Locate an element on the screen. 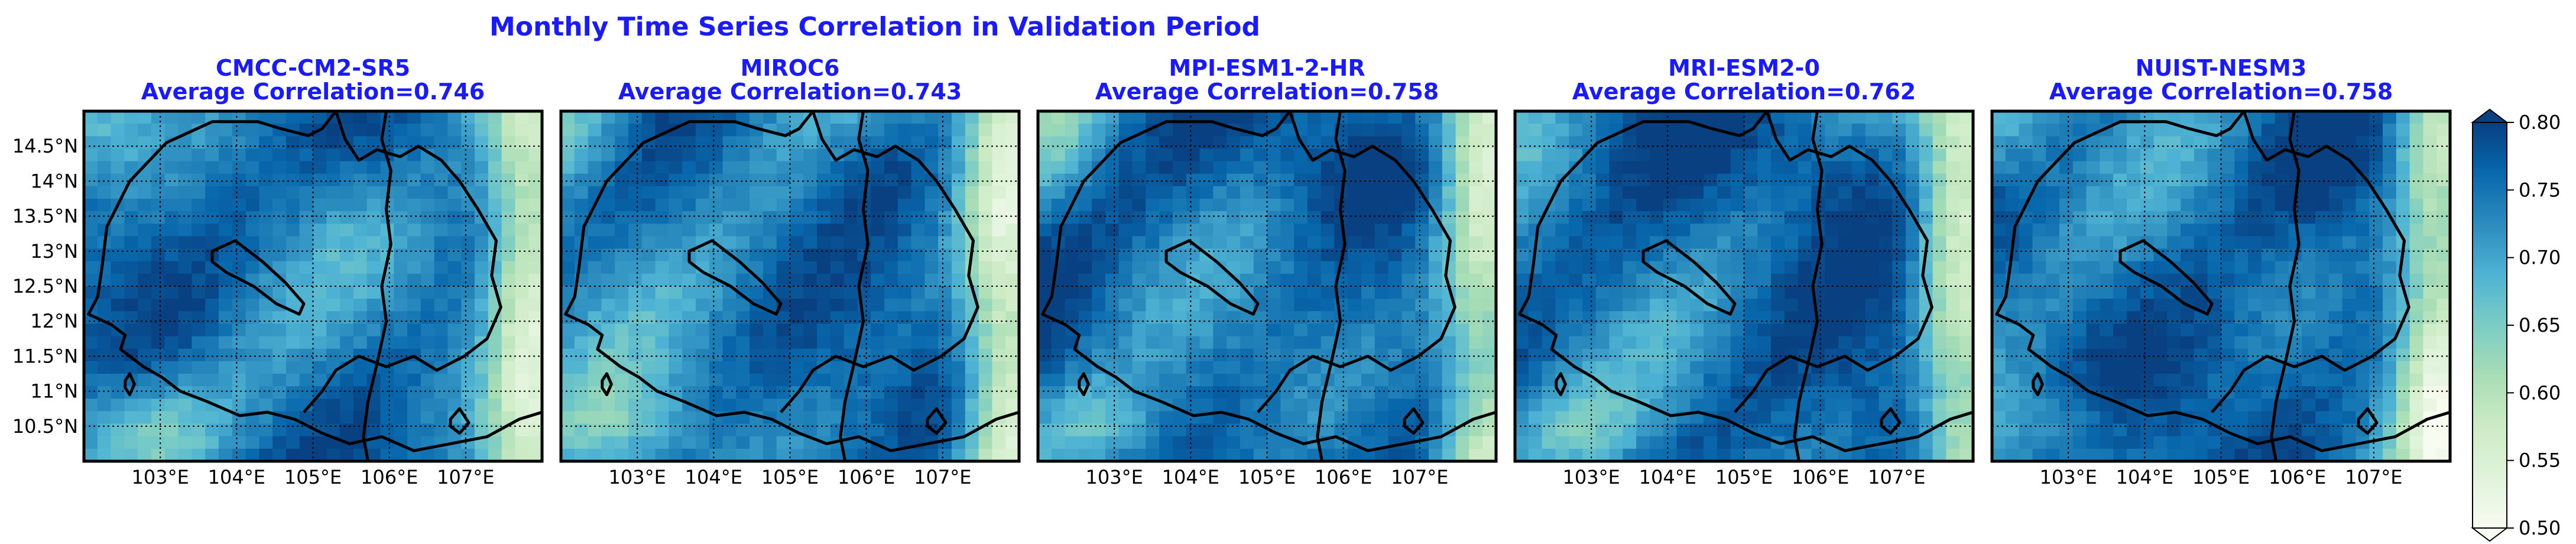 This screenshot has height=544, width=2576. lon-tick-label: 104°E is located at coordinates (713, 477).